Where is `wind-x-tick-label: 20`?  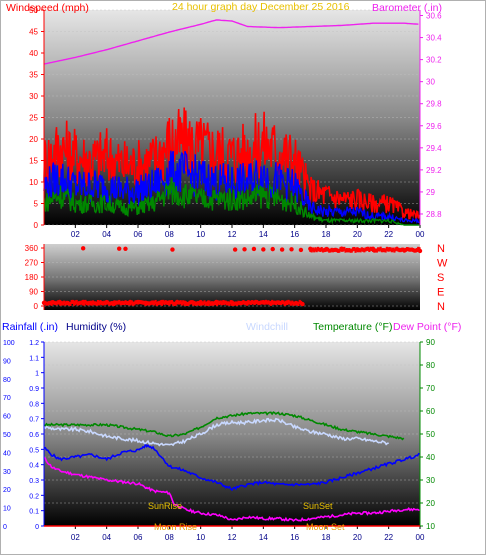 wind-x-tick-label: 20 is located at coordinates (357, 234).